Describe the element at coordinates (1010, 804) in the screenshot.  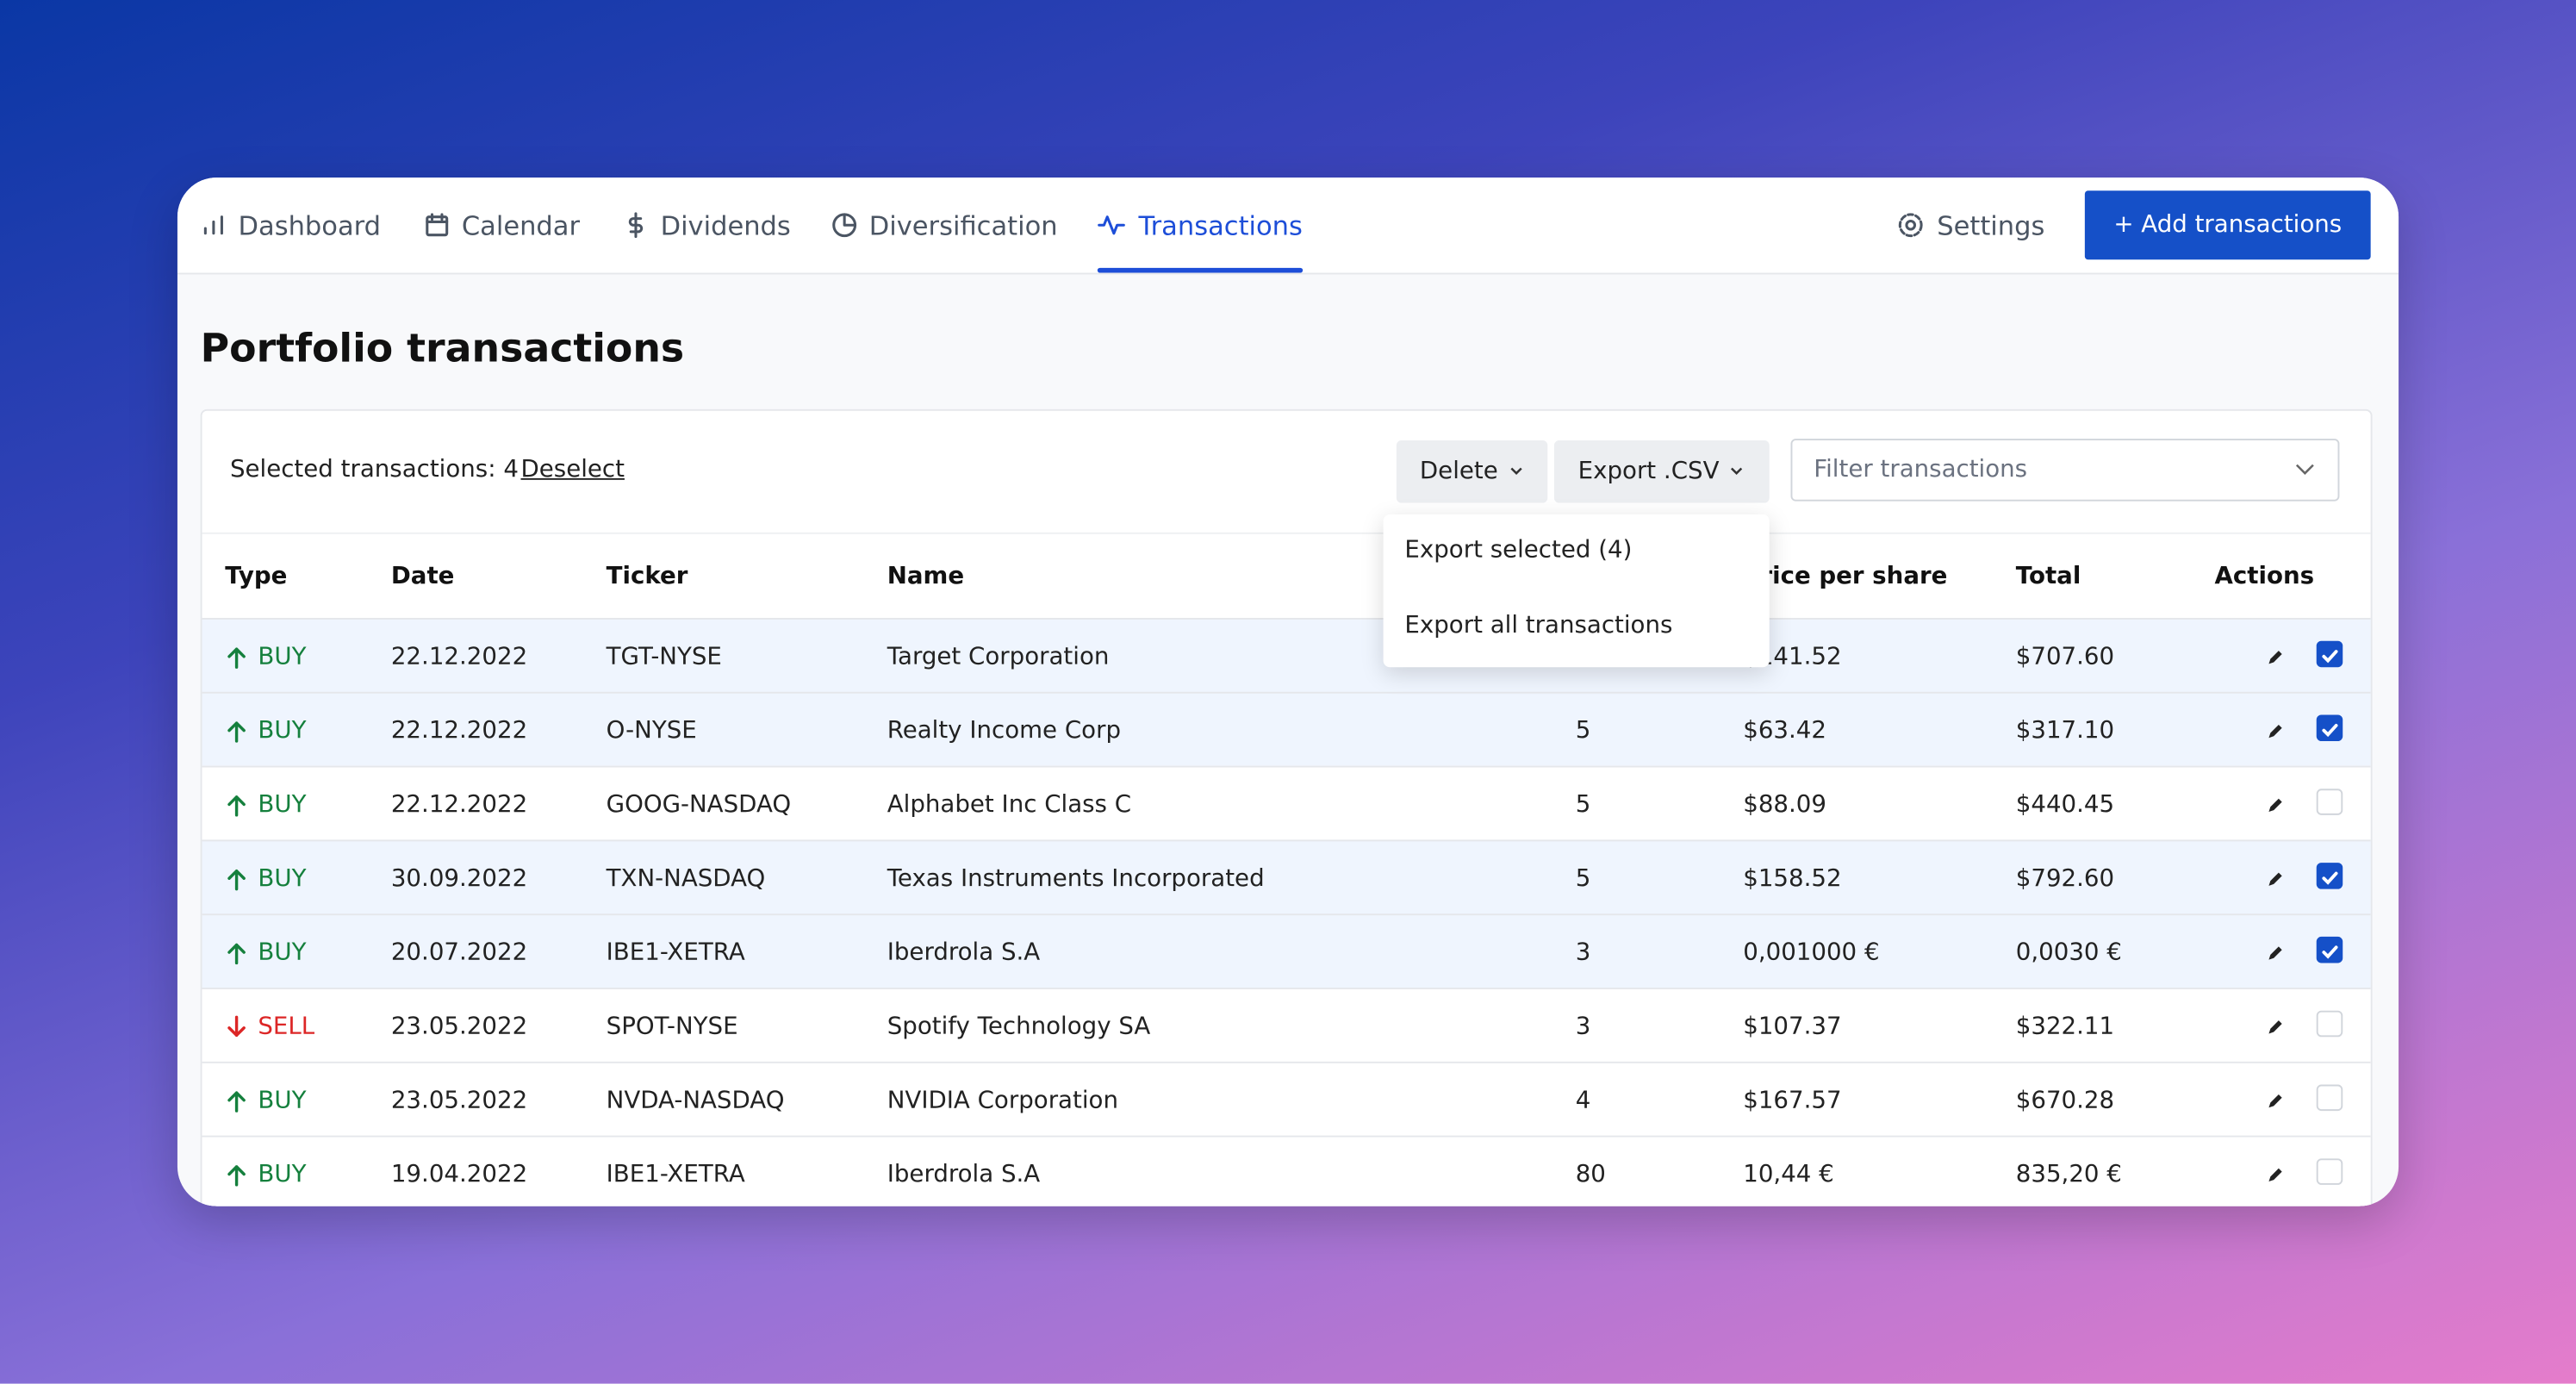
I see `name-cell: Alphabet Inc Class C` at that location.